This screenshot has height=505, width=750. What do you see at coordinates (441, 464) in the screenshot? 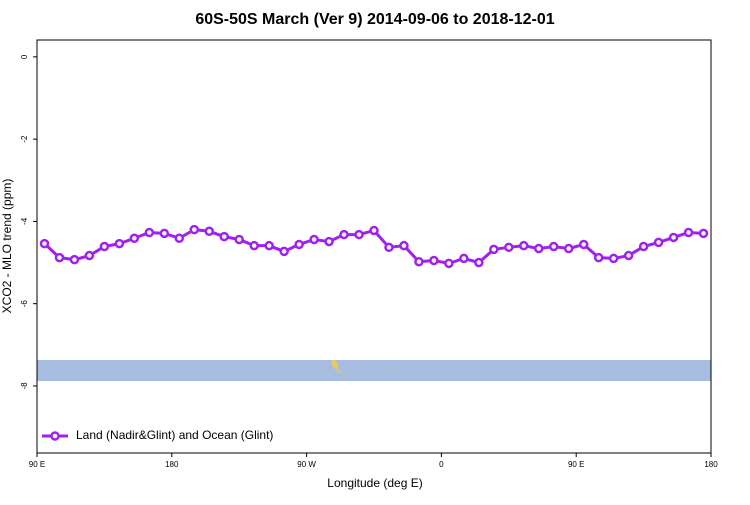
I see `x-tick-label: 0` at bounding box center [441, 464].